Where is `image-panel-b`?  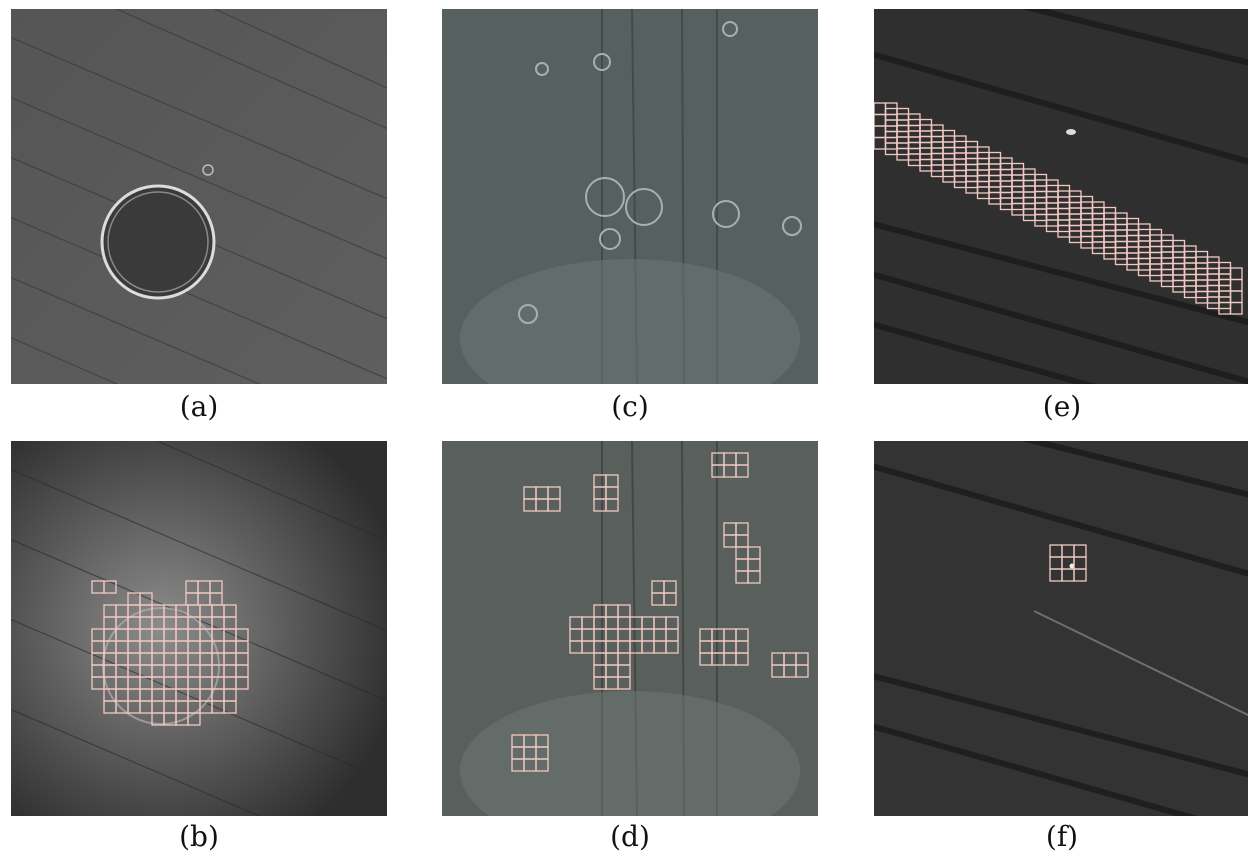 image-panel-b is located at coordinates (199, 628).